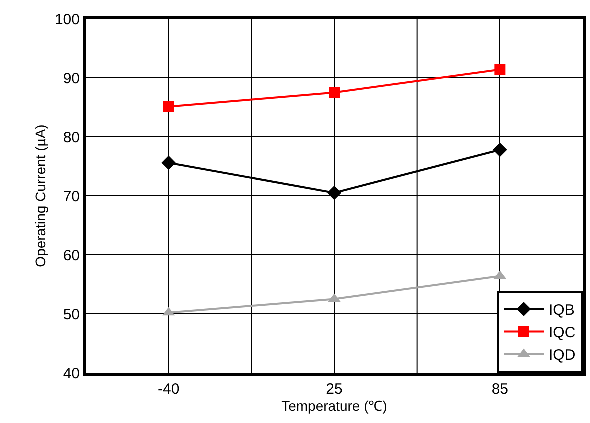 This screenshot has height=423, width=590. What do you see at coordinates (169, 389) in the screenshot?
I see `x-tick-label: -40` at bounding box center [169, 389].